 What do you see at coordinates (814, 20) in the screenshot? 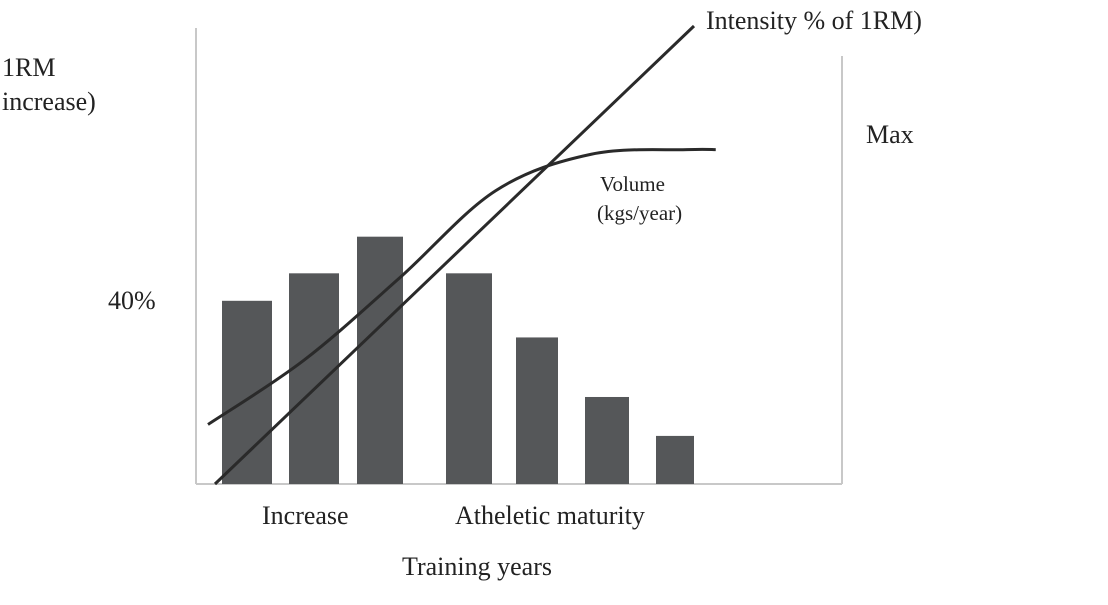
I see `intensity-line-label: Intensity % of 1RM)` at bounding box center [814, 20].